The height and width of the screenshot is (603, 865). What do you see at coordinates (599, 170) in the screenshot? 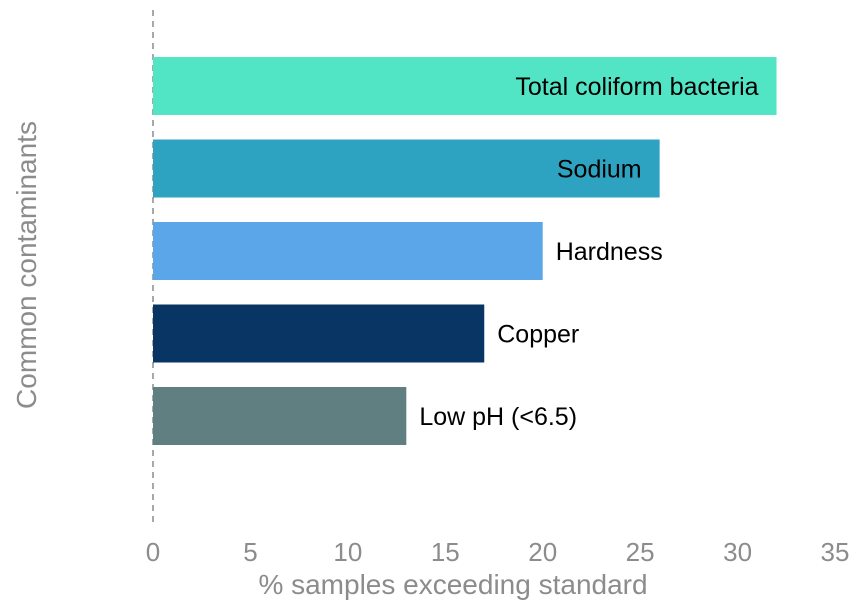
I see `bar-label: Sodium` at bounding box center [599, 170].